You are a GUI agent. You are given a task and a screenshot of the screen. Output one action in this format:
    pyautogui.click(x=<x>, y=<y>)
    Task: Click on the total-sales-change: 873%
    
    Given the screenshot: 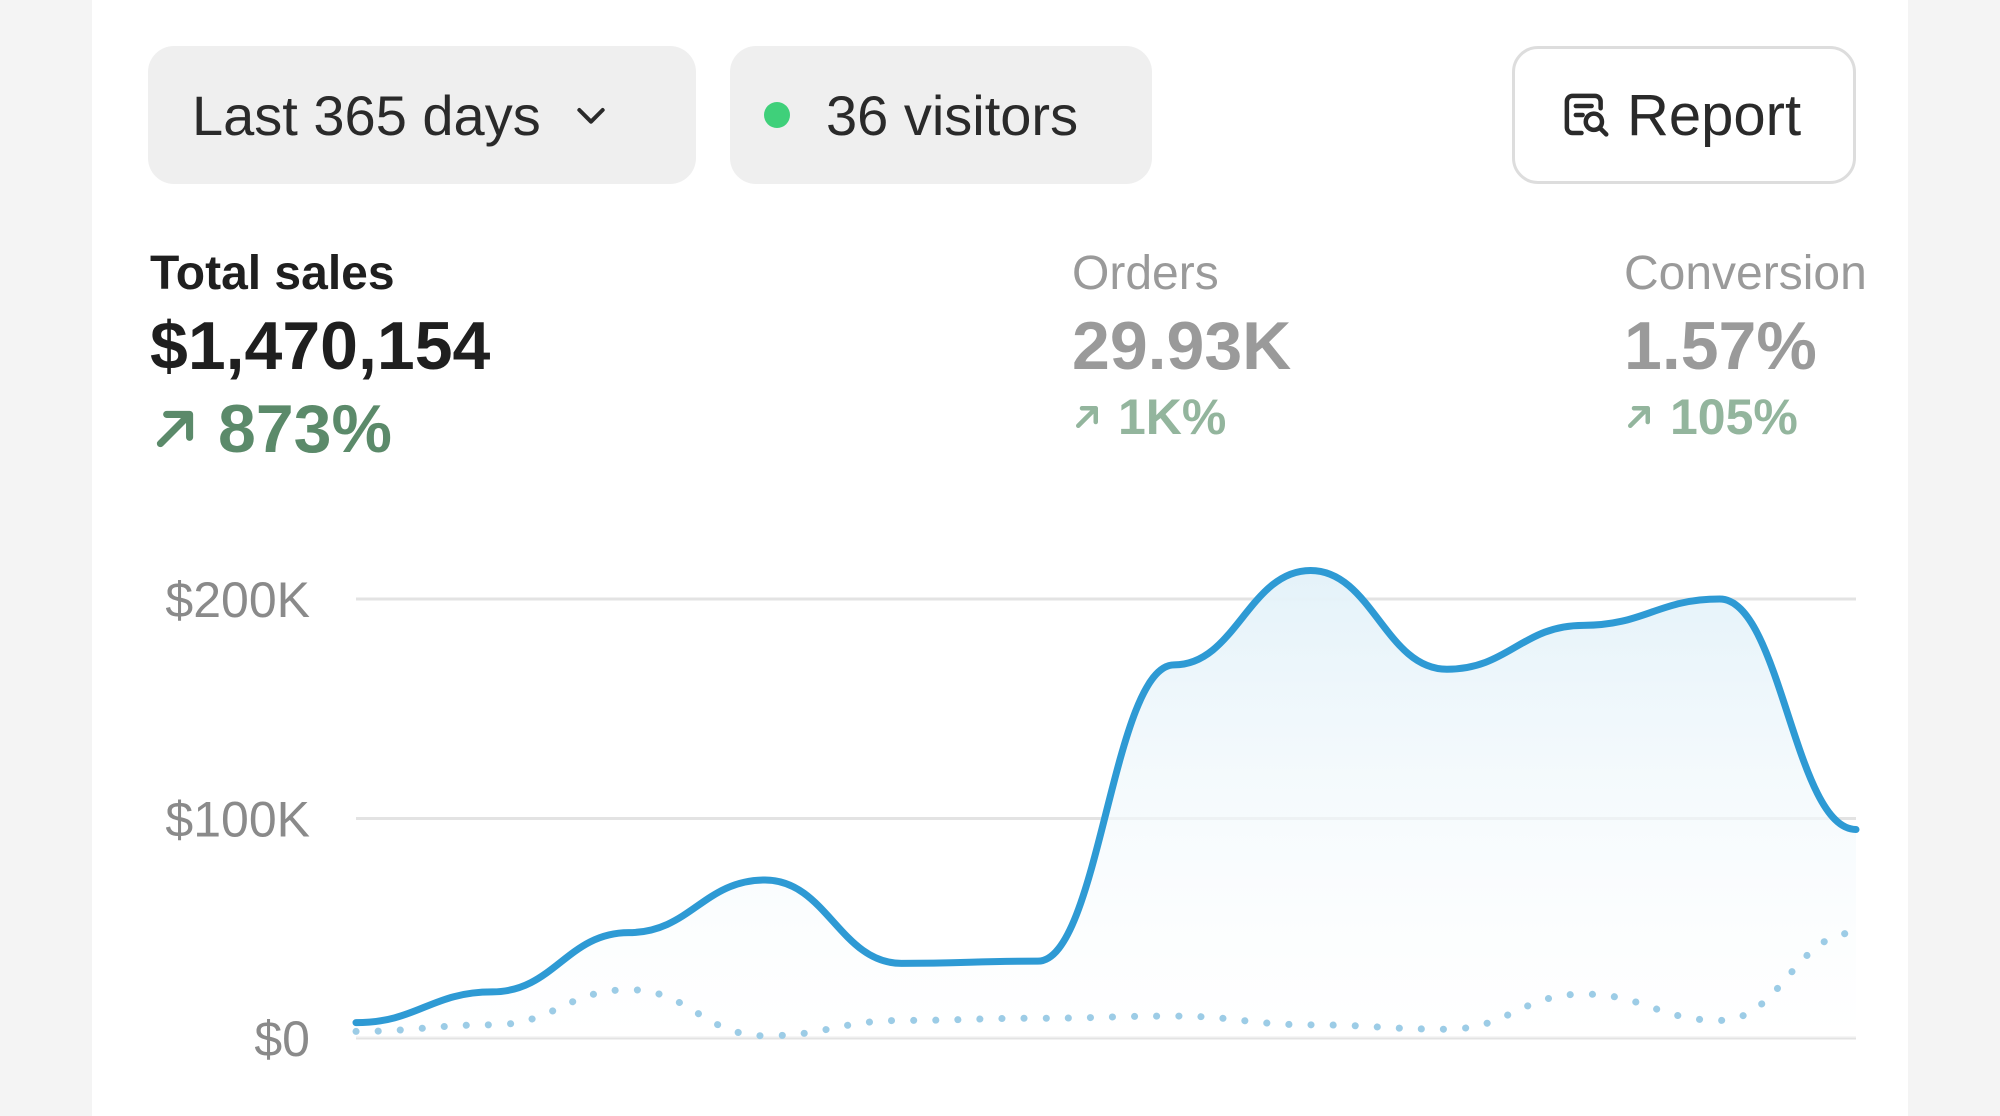 What is the action you would take?
    pyautogui.click(x=320, y=429)
    